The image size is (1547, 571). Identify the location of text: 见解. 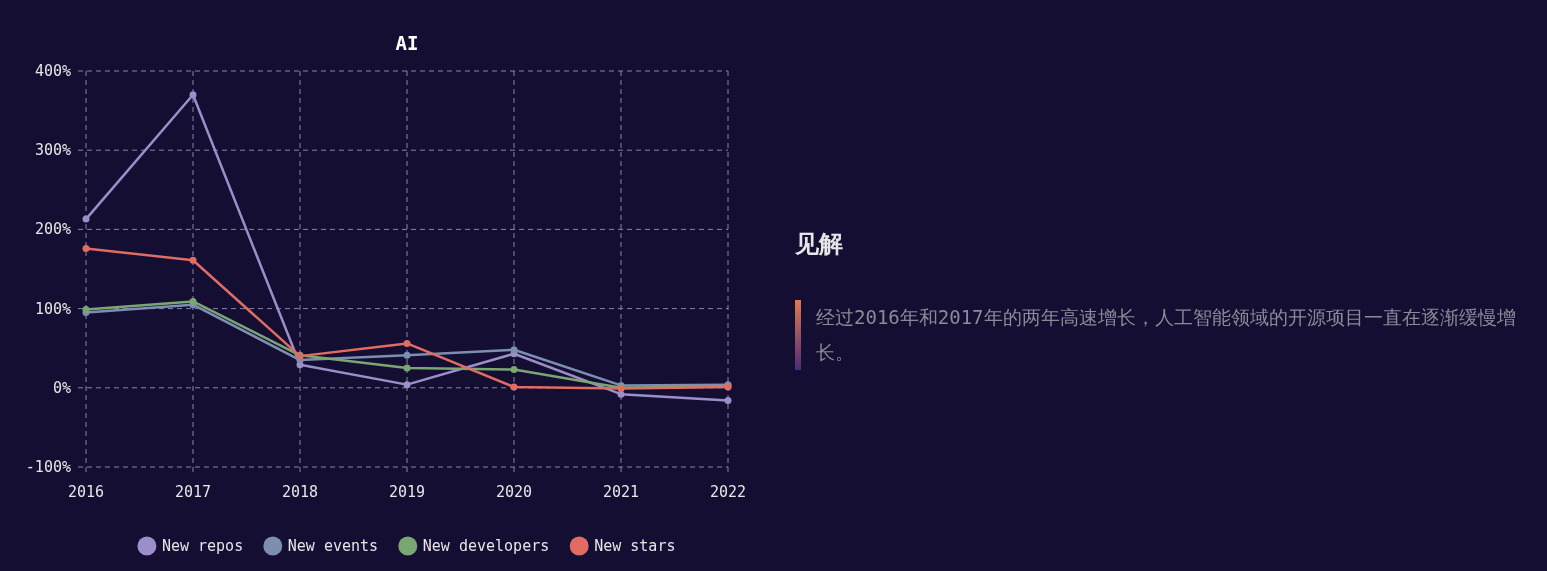
(819, 244).